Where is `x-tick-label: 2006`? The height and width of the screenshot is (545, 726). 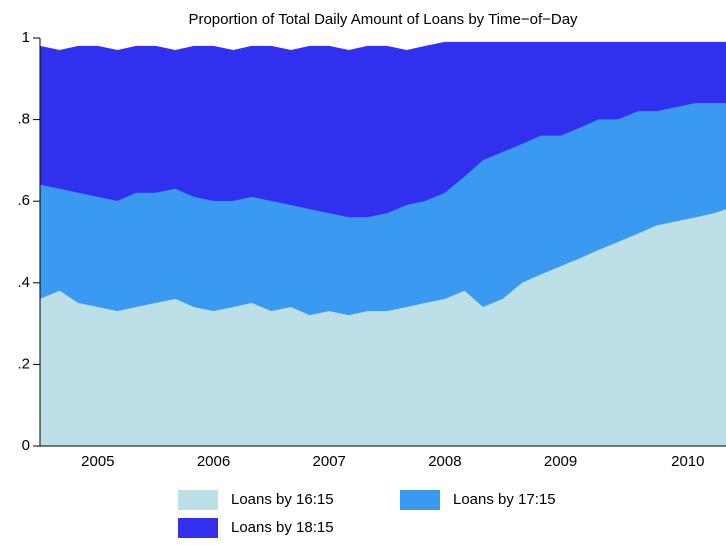 x-tick-label: 2006 is located at coordinates (213, 461).